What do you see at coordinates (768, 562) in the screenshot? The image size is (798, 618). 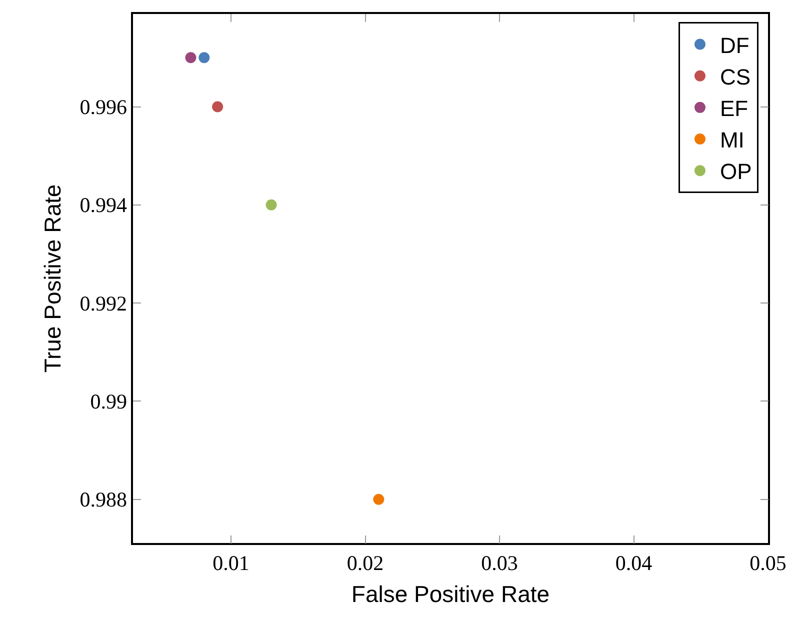 I see `x-tick-label: 0.05` at bounding box center [768, 562].